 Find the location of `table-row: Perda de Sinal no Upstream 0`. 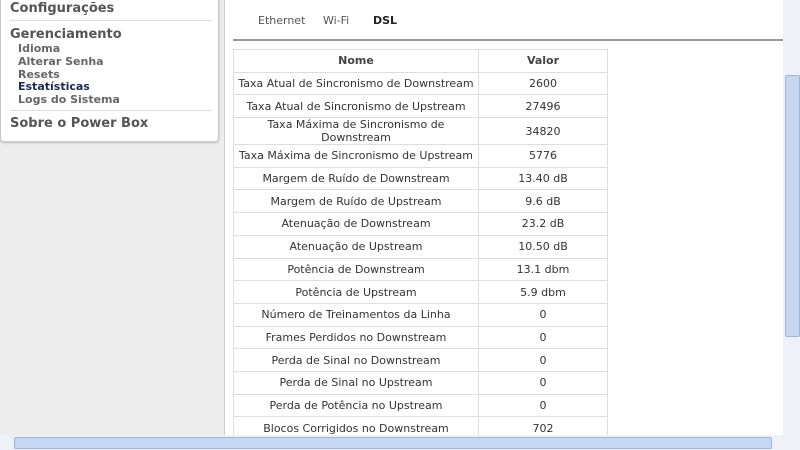

table-row: Perda de Sinal no Upstream 0 is located at coordinates (420, 382).